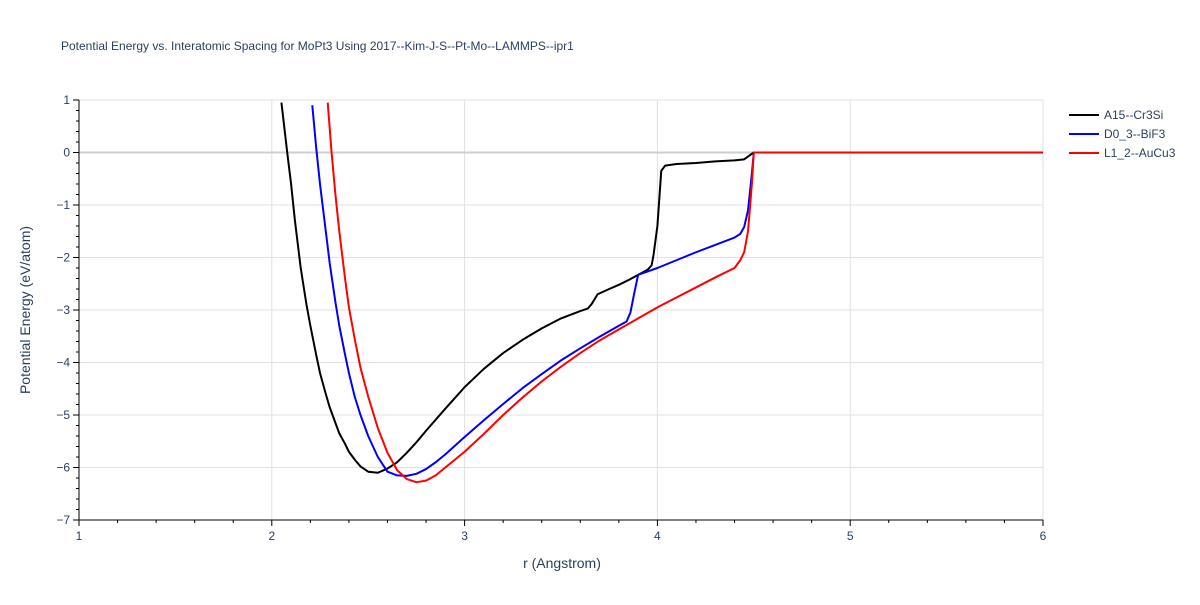 The width and height of the screenshot is (1200, 605). What do you see at coordinates (1133, 115) in the screenshot?
I see `legend-label: A15--Cr3Si` at bounding box center [1133, 115].